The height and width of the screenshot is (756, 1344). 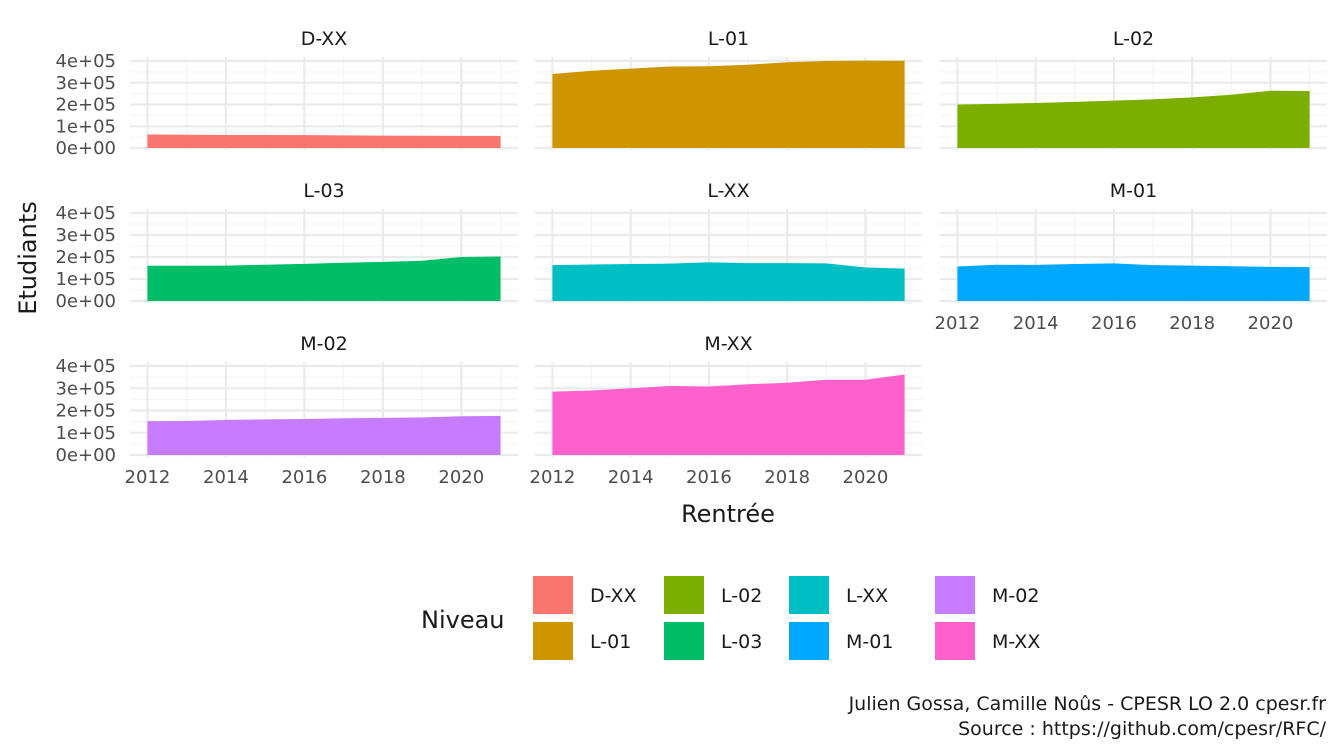 I want to click on panel-m-xx: M-XX 2012 2014 2016 2018 2020, so click(x=726, y=410).